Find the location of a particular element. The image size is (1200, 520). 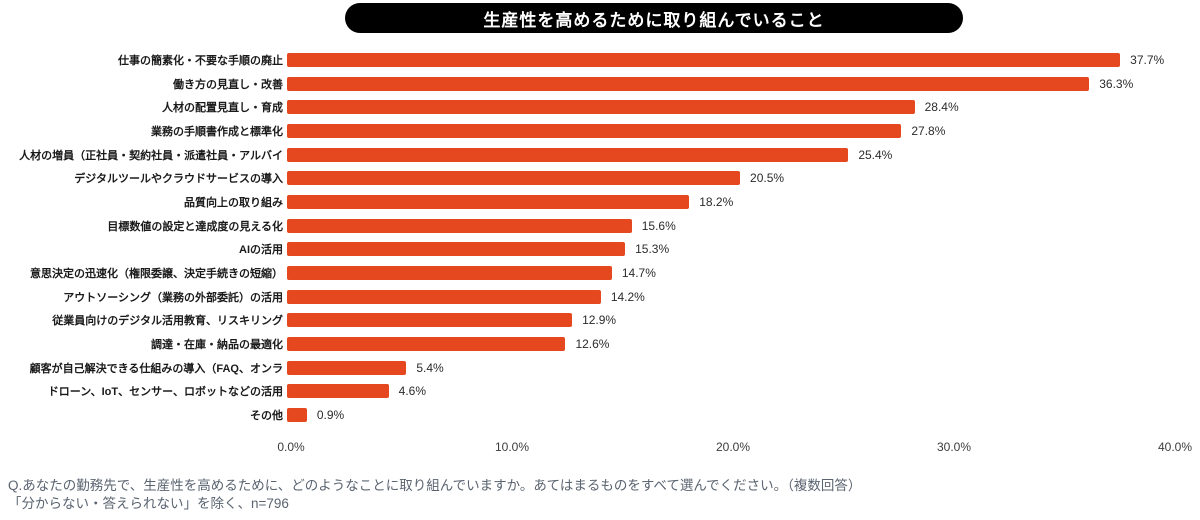

bar-row: 目標数値の設定と達成度の見える化 15.6% is located at coordinates (600, 226).